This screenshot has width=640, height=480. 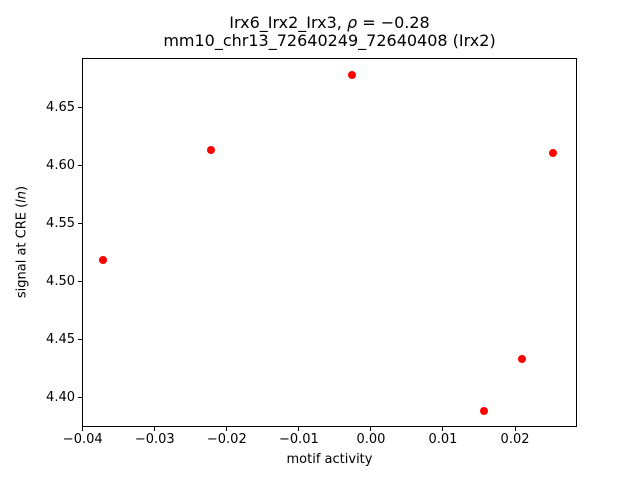 I want to click on x-tick-label: −0.03, so click(x=154, y=439).